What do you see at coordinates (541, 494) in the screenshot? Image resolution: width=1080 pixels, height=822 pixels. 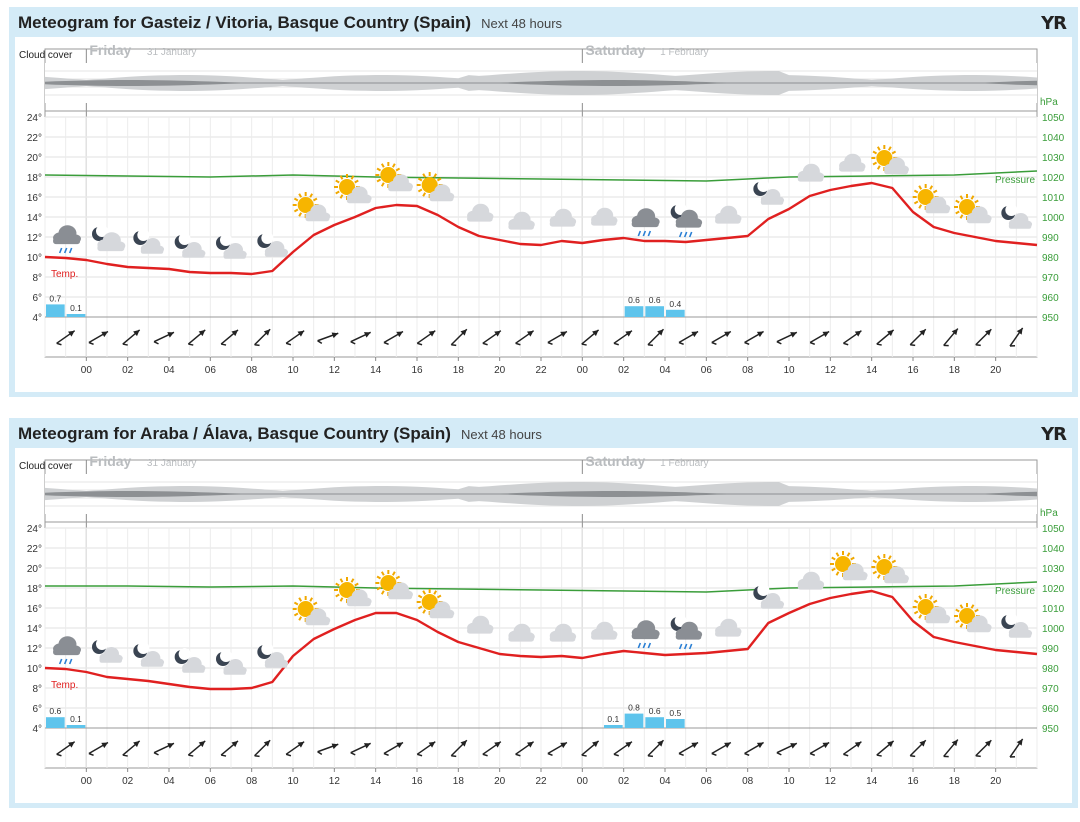 I see `cloud-cover-band` at bounding box center [541, 494].